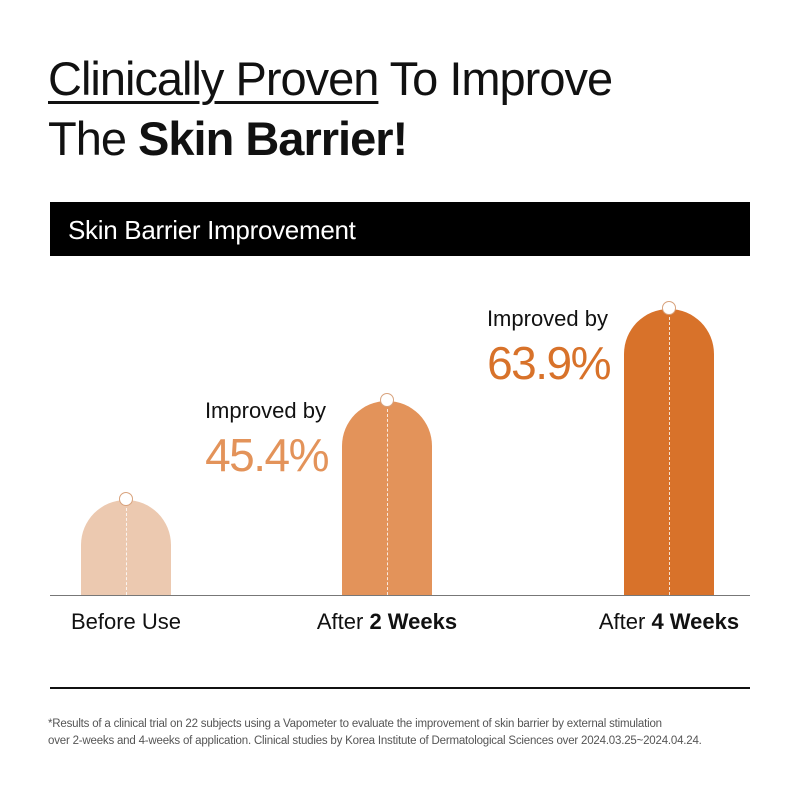 The height and width of the screenshot is (800, 800). What do you see at coordinates (400, 595) in the screenshot?
I see `x-axis` at bounding box center [400, 595].